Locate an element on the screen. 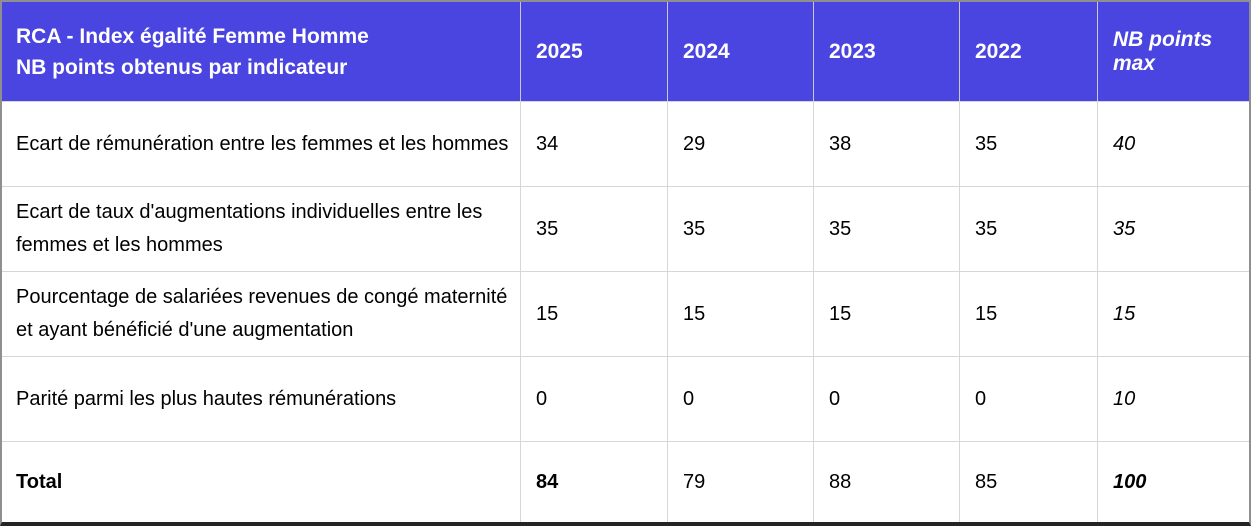 The width and height of the screenshot is (1251, 529). total-2025: 84 is located at coordinates (593, 481).